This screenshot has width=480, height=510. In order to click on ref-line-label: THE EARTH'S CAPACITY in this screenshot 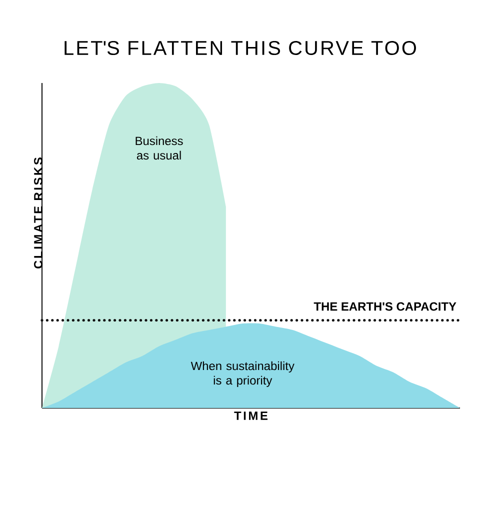, I will do `click(385, 306)`.